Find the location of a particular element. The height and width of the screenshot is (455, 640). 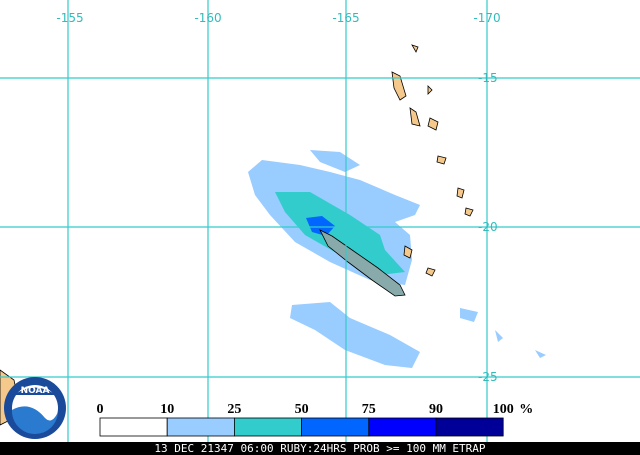

footer-bar is located at coordinates (320, 448).